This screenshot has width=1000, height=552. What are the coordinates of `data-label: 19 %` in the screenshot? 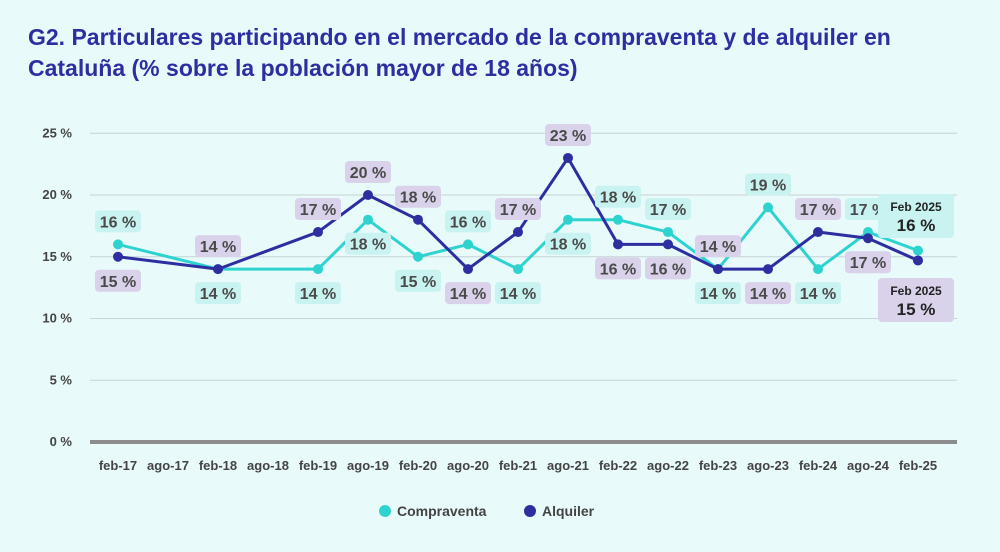 It's located at (768, 185).